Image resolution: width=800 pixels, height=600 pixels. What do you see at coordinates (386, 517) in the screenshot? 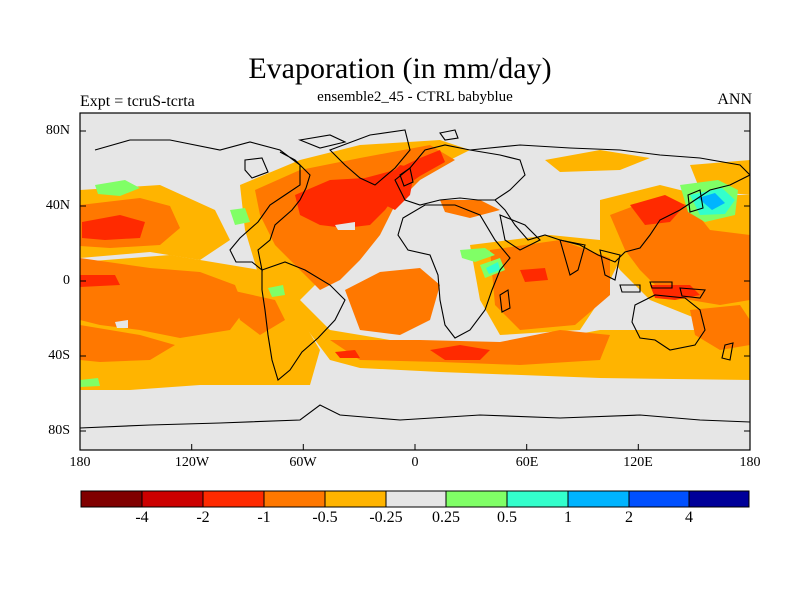
I see `colorbar-label-5: -0.25` at bounding box center [386, 517].